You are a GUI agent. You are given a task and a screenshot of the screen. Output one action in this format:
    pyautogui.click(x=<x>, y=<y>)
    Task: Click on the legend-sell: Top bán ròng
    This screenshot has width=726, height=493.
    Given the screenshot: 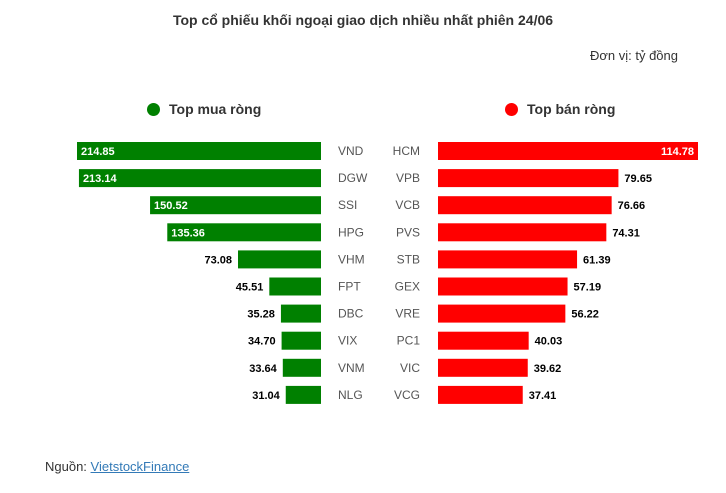 What is the action you would take?
    pyautogui.click(x=560, y=109)
    